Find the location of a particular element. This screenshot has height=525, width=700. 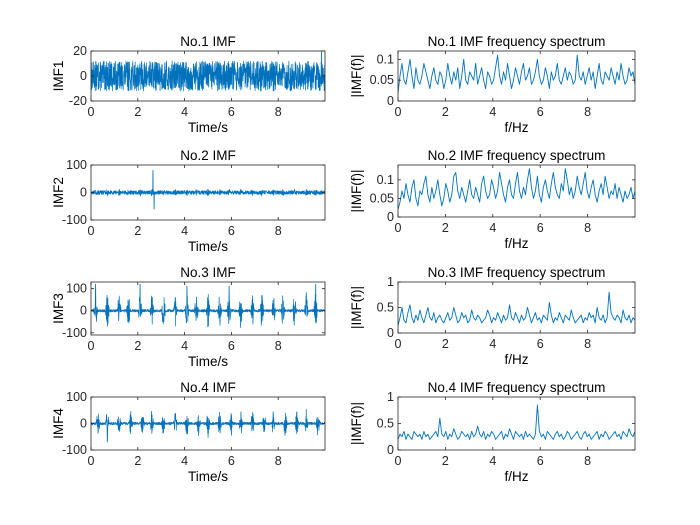

x-tick-label-spec1-0: 0 is located at coordinates (398, 112).